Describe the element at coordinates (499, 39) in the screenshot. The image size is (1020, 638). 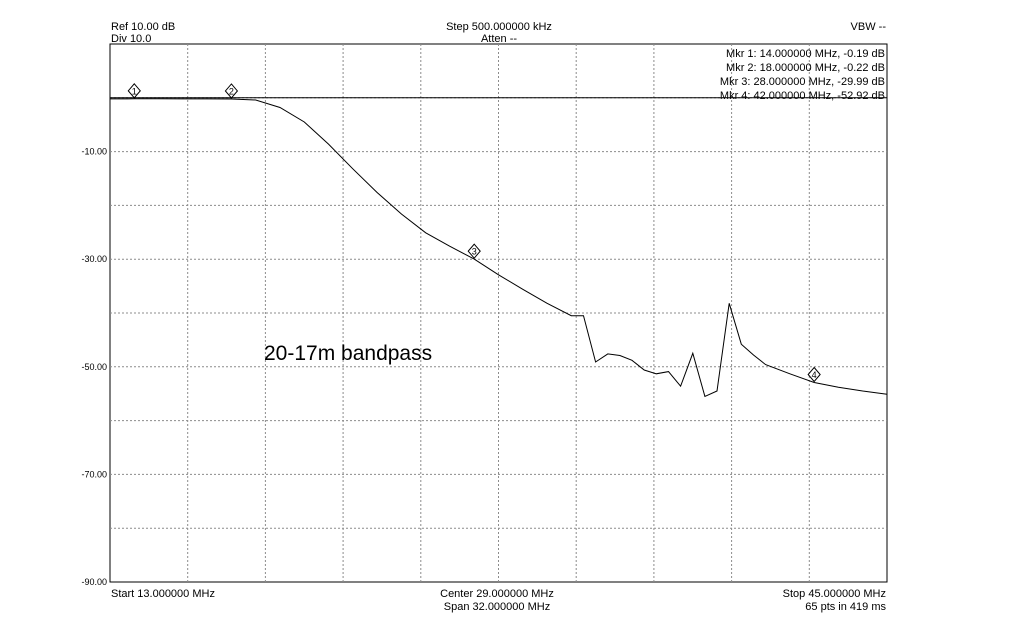
I see `atten-label: Atten --` at that location.